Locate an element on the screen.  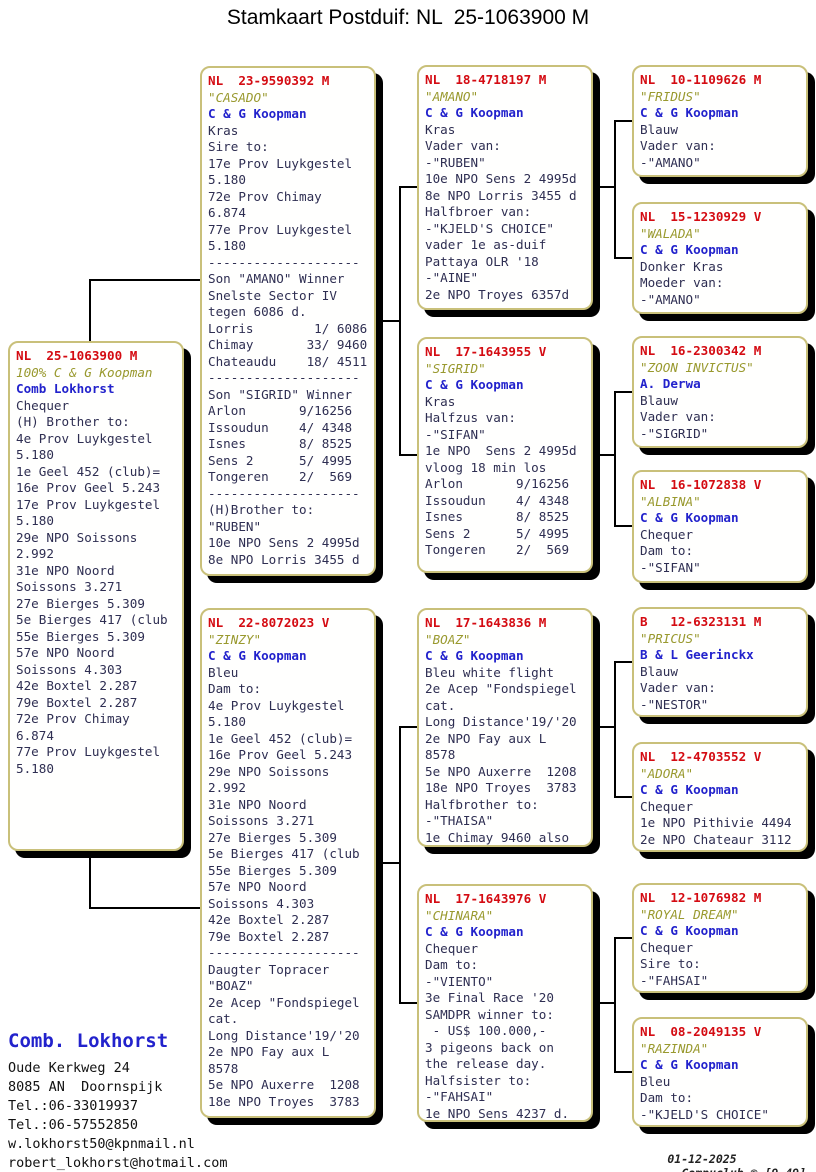
pigeon-name: "ADORA" is located at coordinates (667, 773).